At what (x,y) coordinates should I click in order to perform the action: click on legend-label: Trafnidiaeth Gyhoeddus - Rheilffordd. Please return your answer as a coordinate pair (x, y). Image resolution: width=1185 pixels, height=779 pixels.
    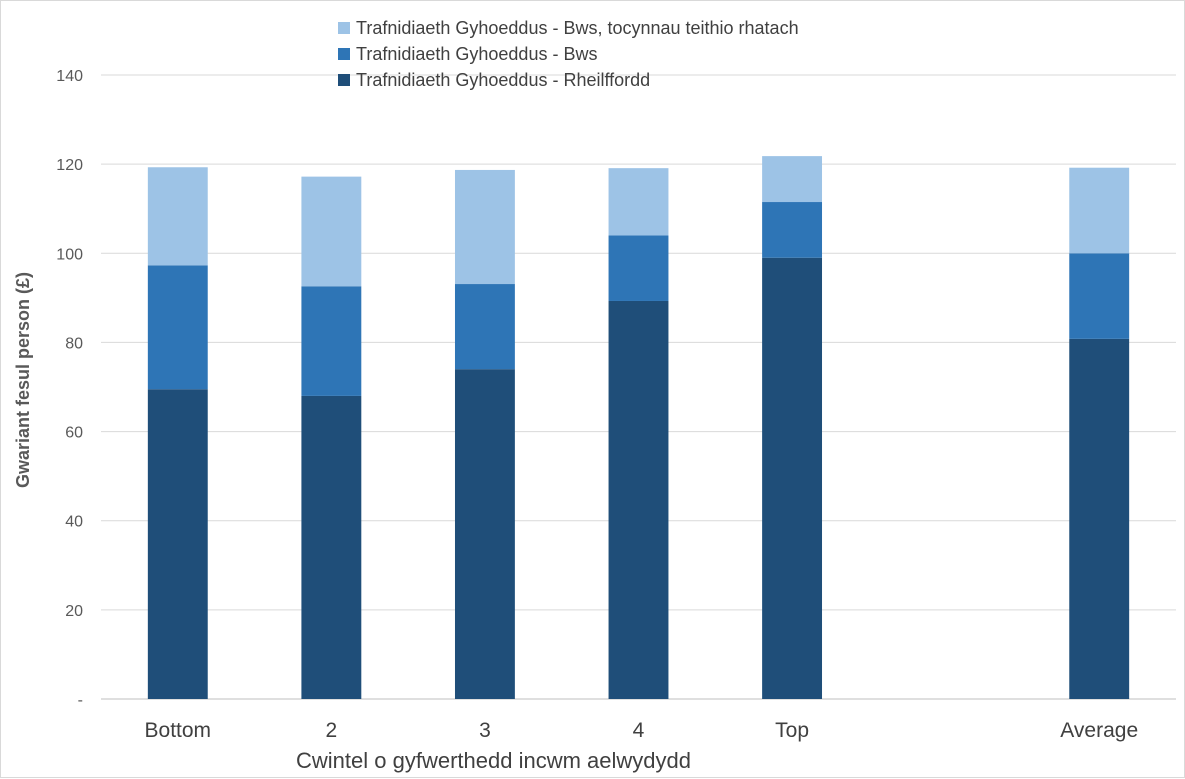
    Looking at the image, I should click on (503, 80).